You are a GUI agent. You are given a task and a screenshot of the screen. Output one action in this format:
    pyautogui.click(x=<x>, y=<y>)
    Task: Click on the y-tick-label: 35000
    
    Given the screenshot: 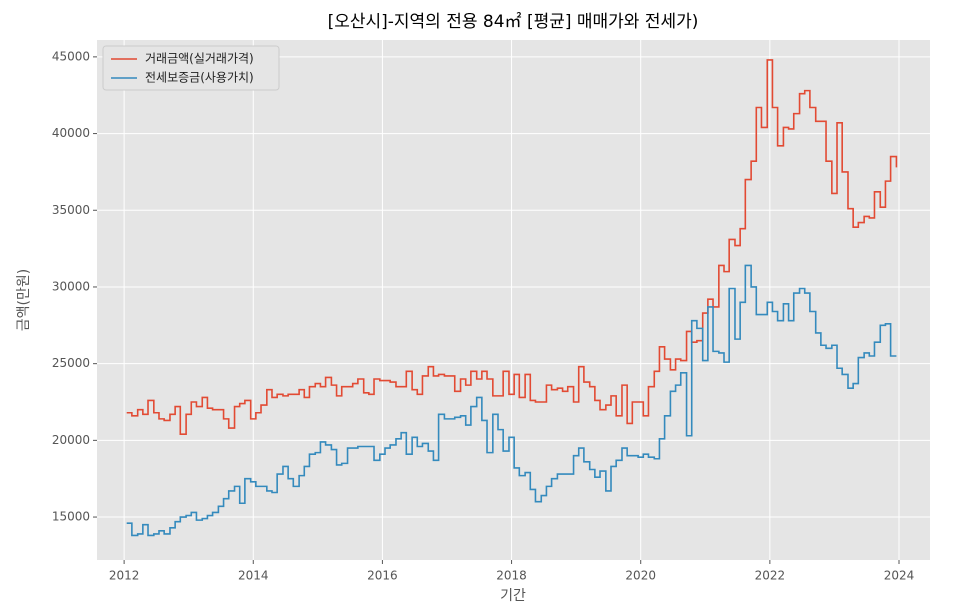 What is the action you would take?
    pyautogui.click(x=71, y=210)
    